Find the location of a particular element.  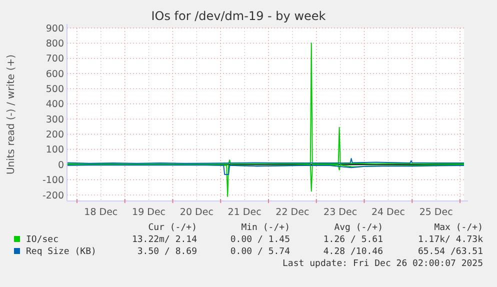

text: Last update: Fri Dec 26 02:00:07 2025 is located at coordinates (382, 264).